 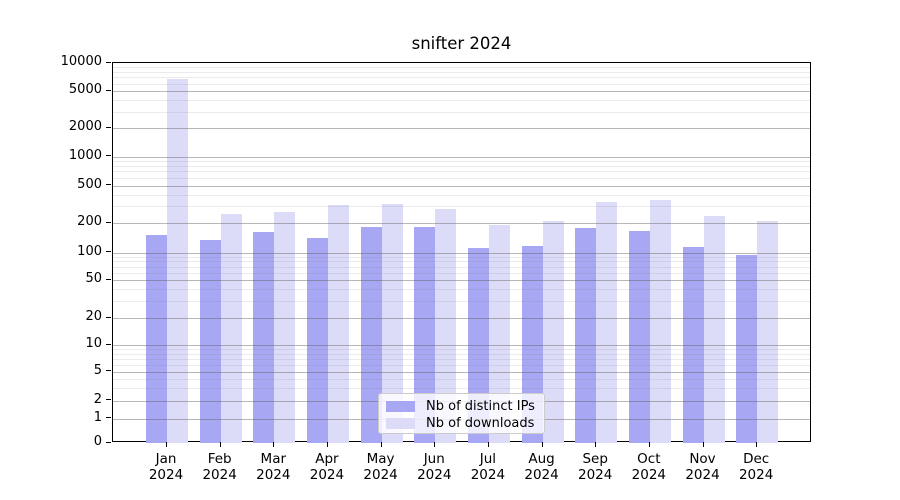 What do you see at coordinates (210, 341) in the screenshot?
I see `bar-distinct-ips-feb` at bounding box center [210, 341].